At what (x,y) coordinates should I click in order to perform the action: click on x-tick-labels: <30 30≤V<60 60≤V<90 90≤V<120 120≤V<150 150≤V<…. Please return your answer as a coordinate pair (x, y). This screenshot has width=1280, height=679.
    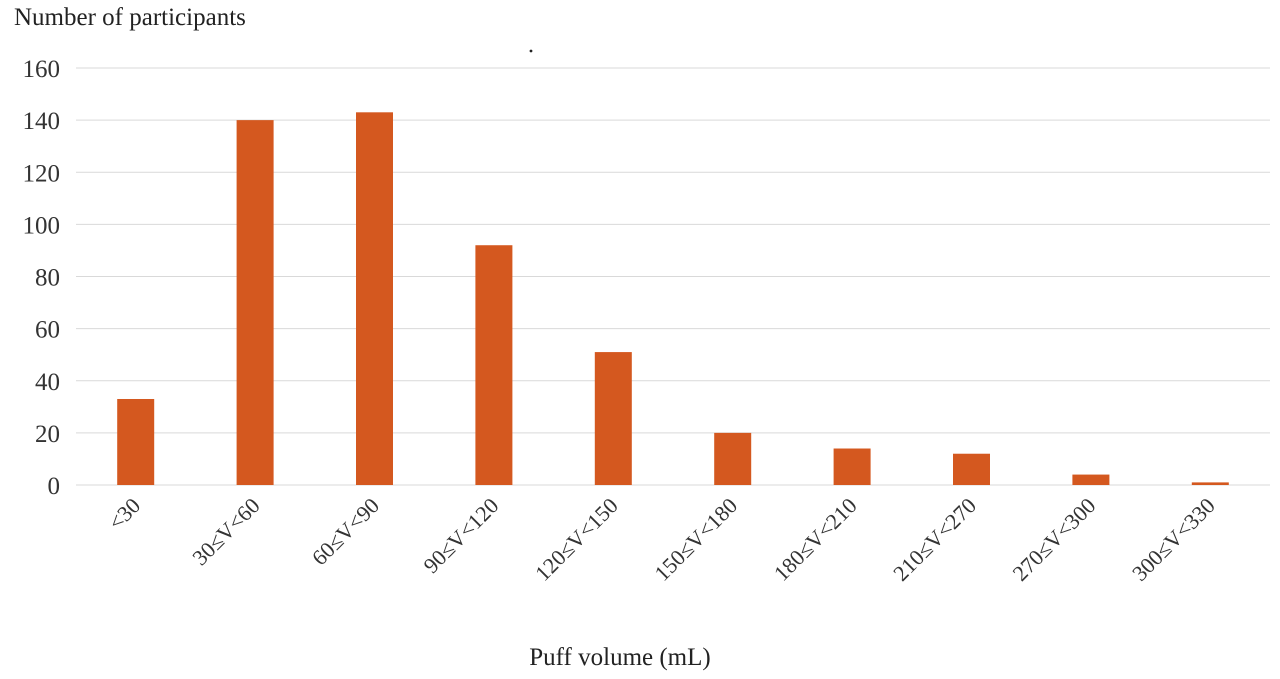
    Looking at the image, I should click on (661, 539).